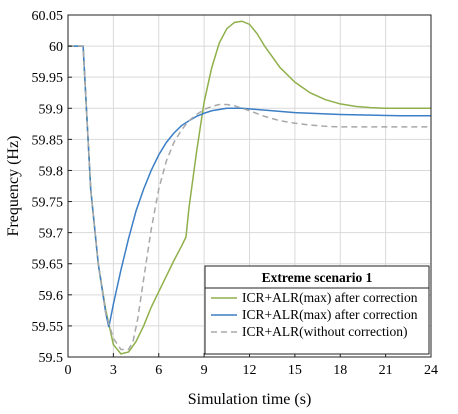  I want to click on x-tick-label: 15, so click(295, 370).